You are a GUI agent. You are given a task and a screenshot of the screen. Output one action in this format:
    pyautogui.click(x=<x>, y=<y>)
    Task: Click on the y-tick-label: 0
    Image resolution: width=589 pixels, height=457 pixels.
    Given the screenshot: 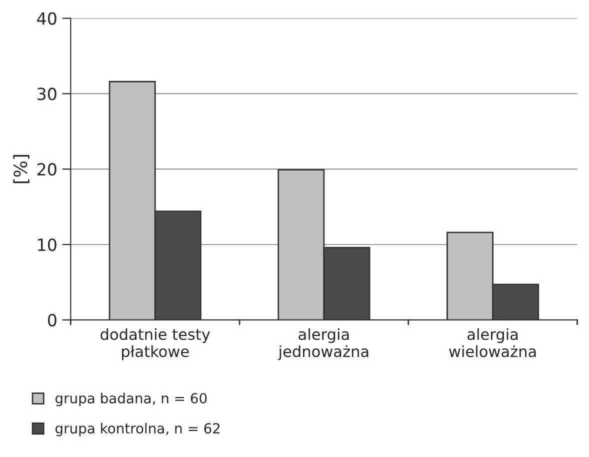 What is the action you would take?
    pyautogui.click(x=52, y=320)
    